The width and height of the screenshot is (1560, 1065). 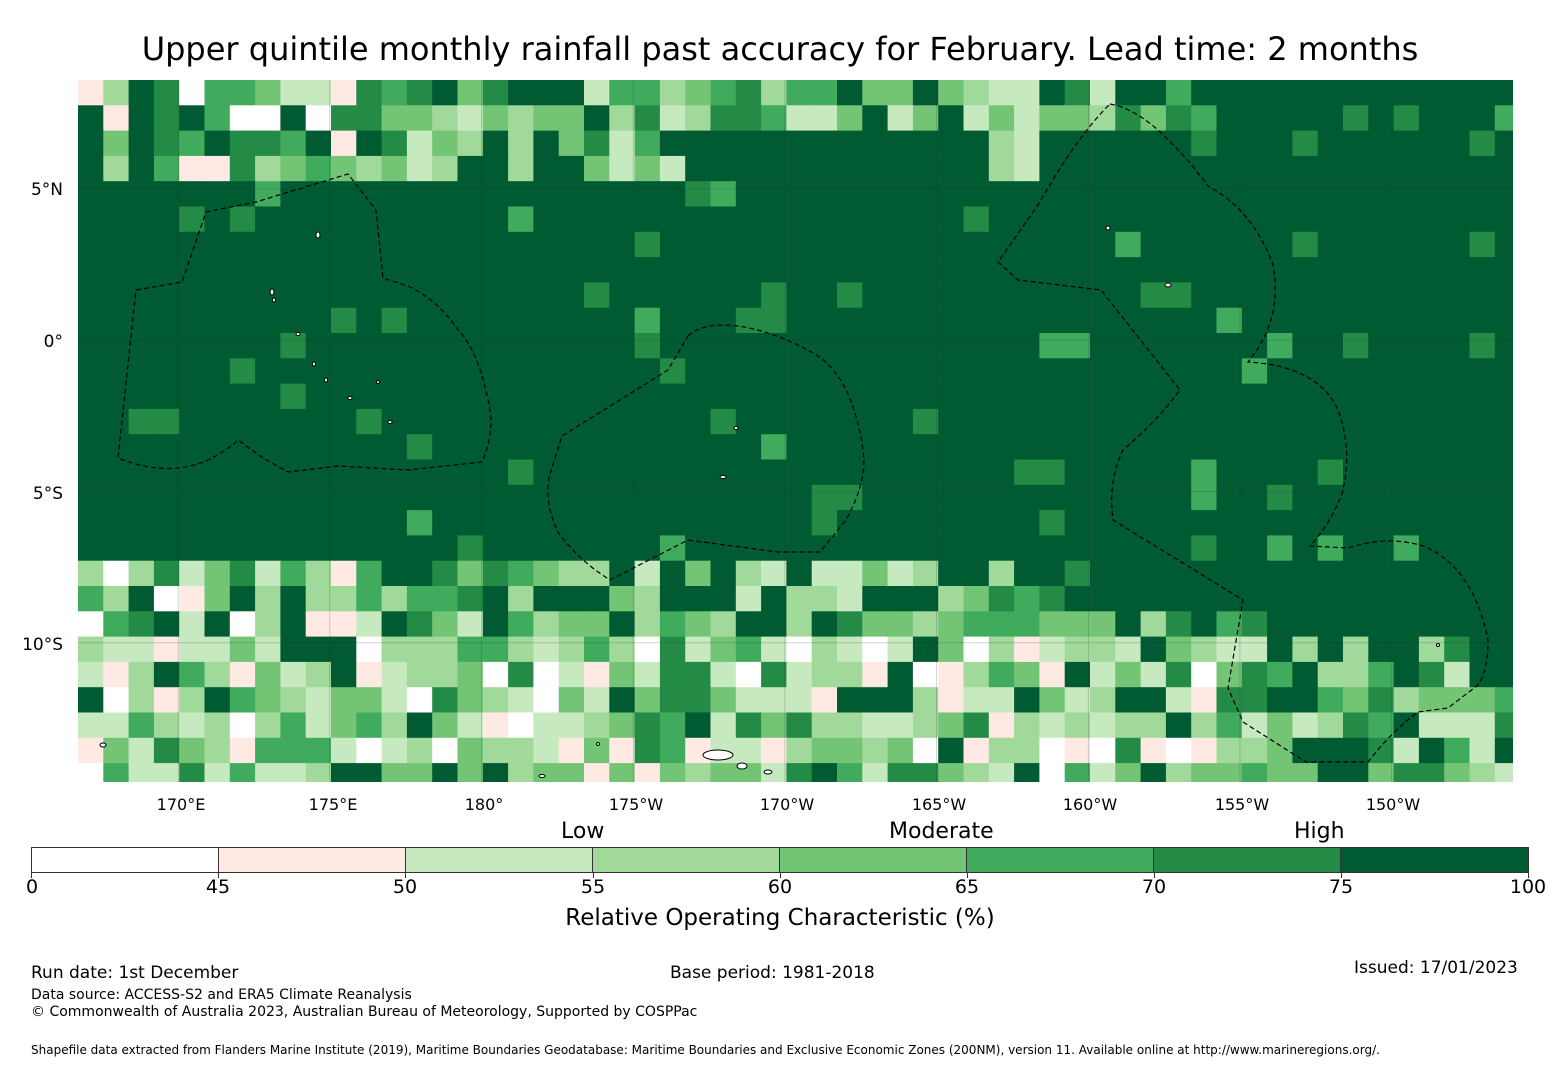 I want to click on lon-label-150w: 150°W, so click(x=1393, y=804).